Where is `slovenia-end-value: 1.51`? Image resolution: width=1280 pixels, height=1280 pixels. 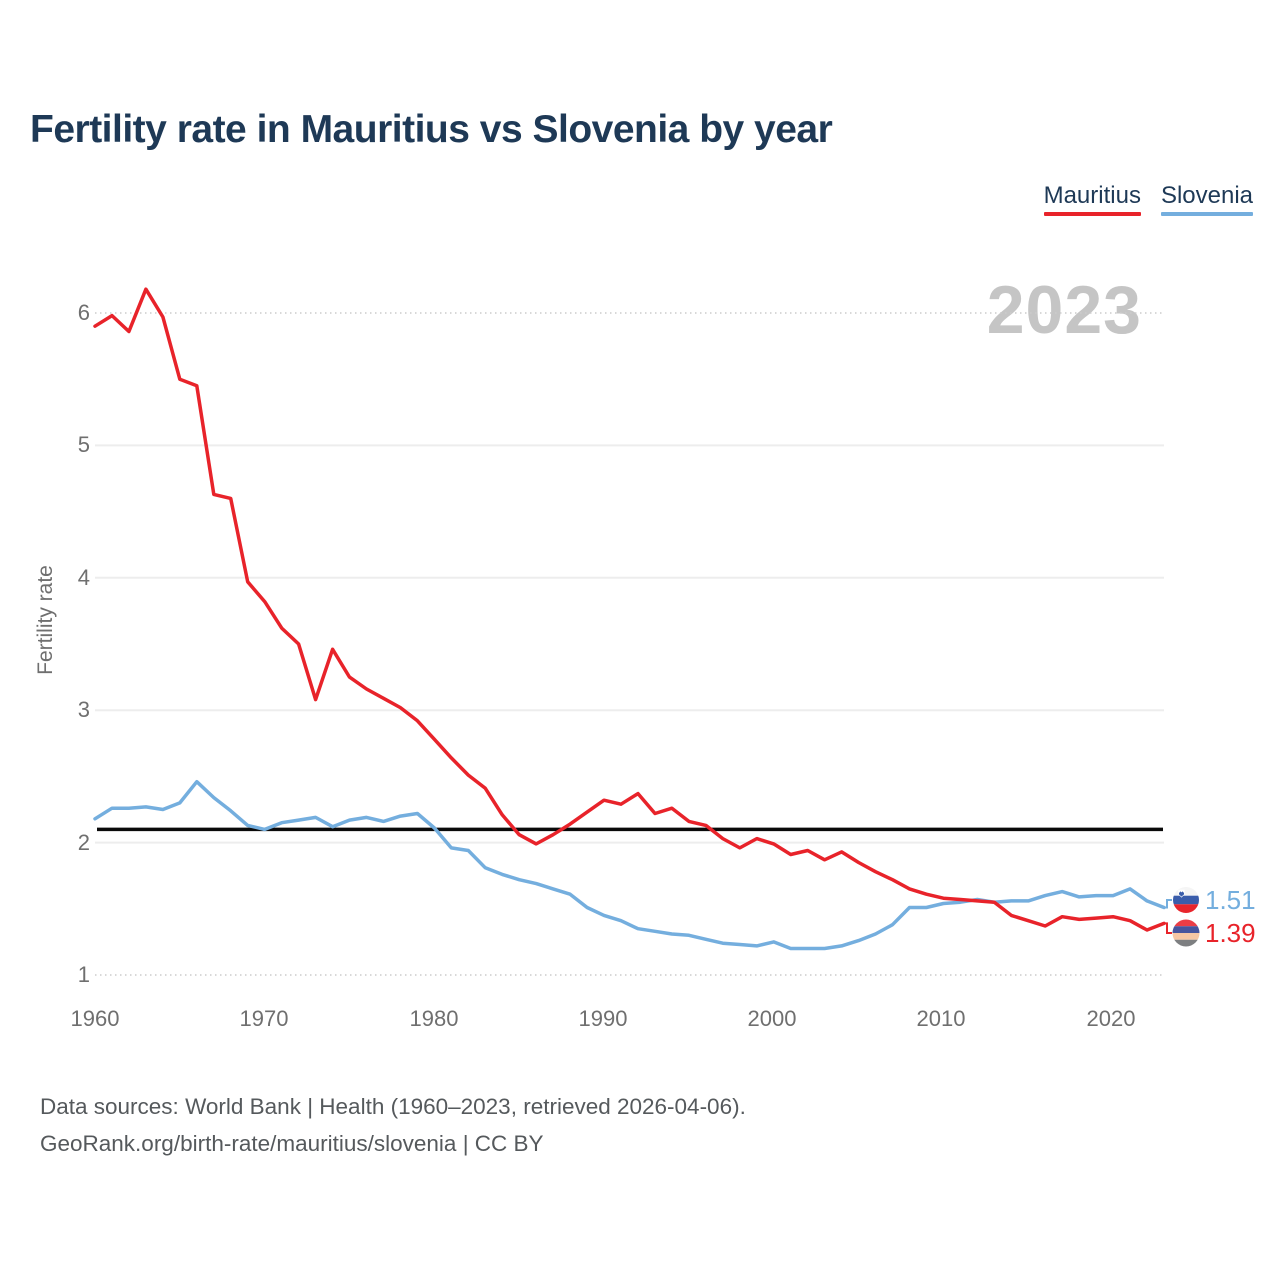 slovenia-end-value: 1.51 is located at coordinates (1230, 900).